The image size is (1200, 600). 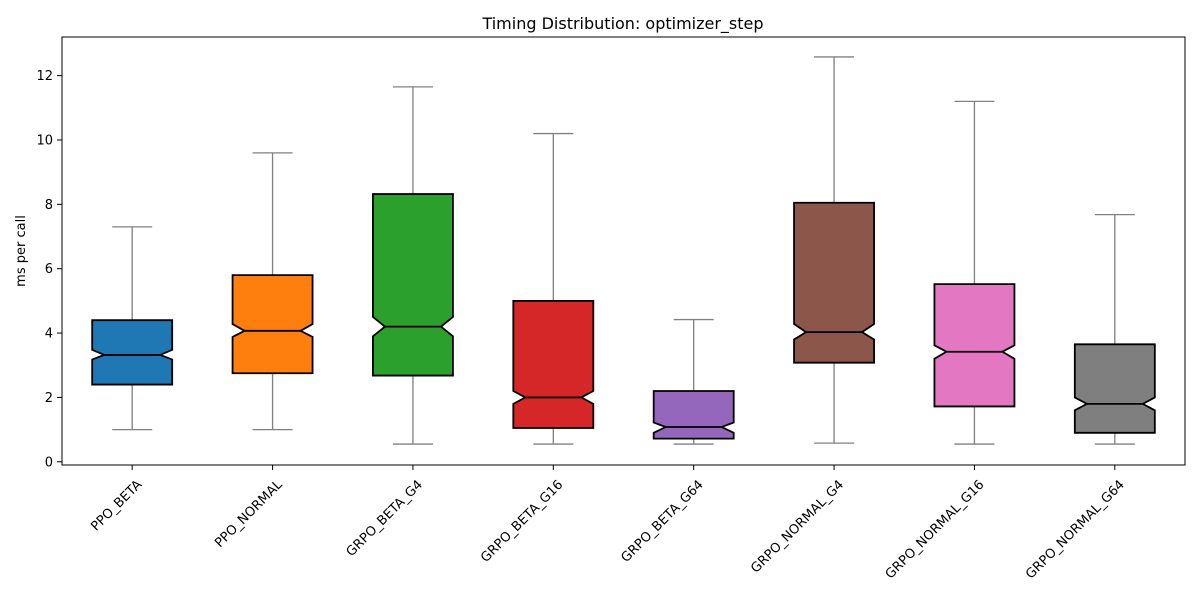 I want to click on y-tick-label: 4, so click(x=49, y=334).